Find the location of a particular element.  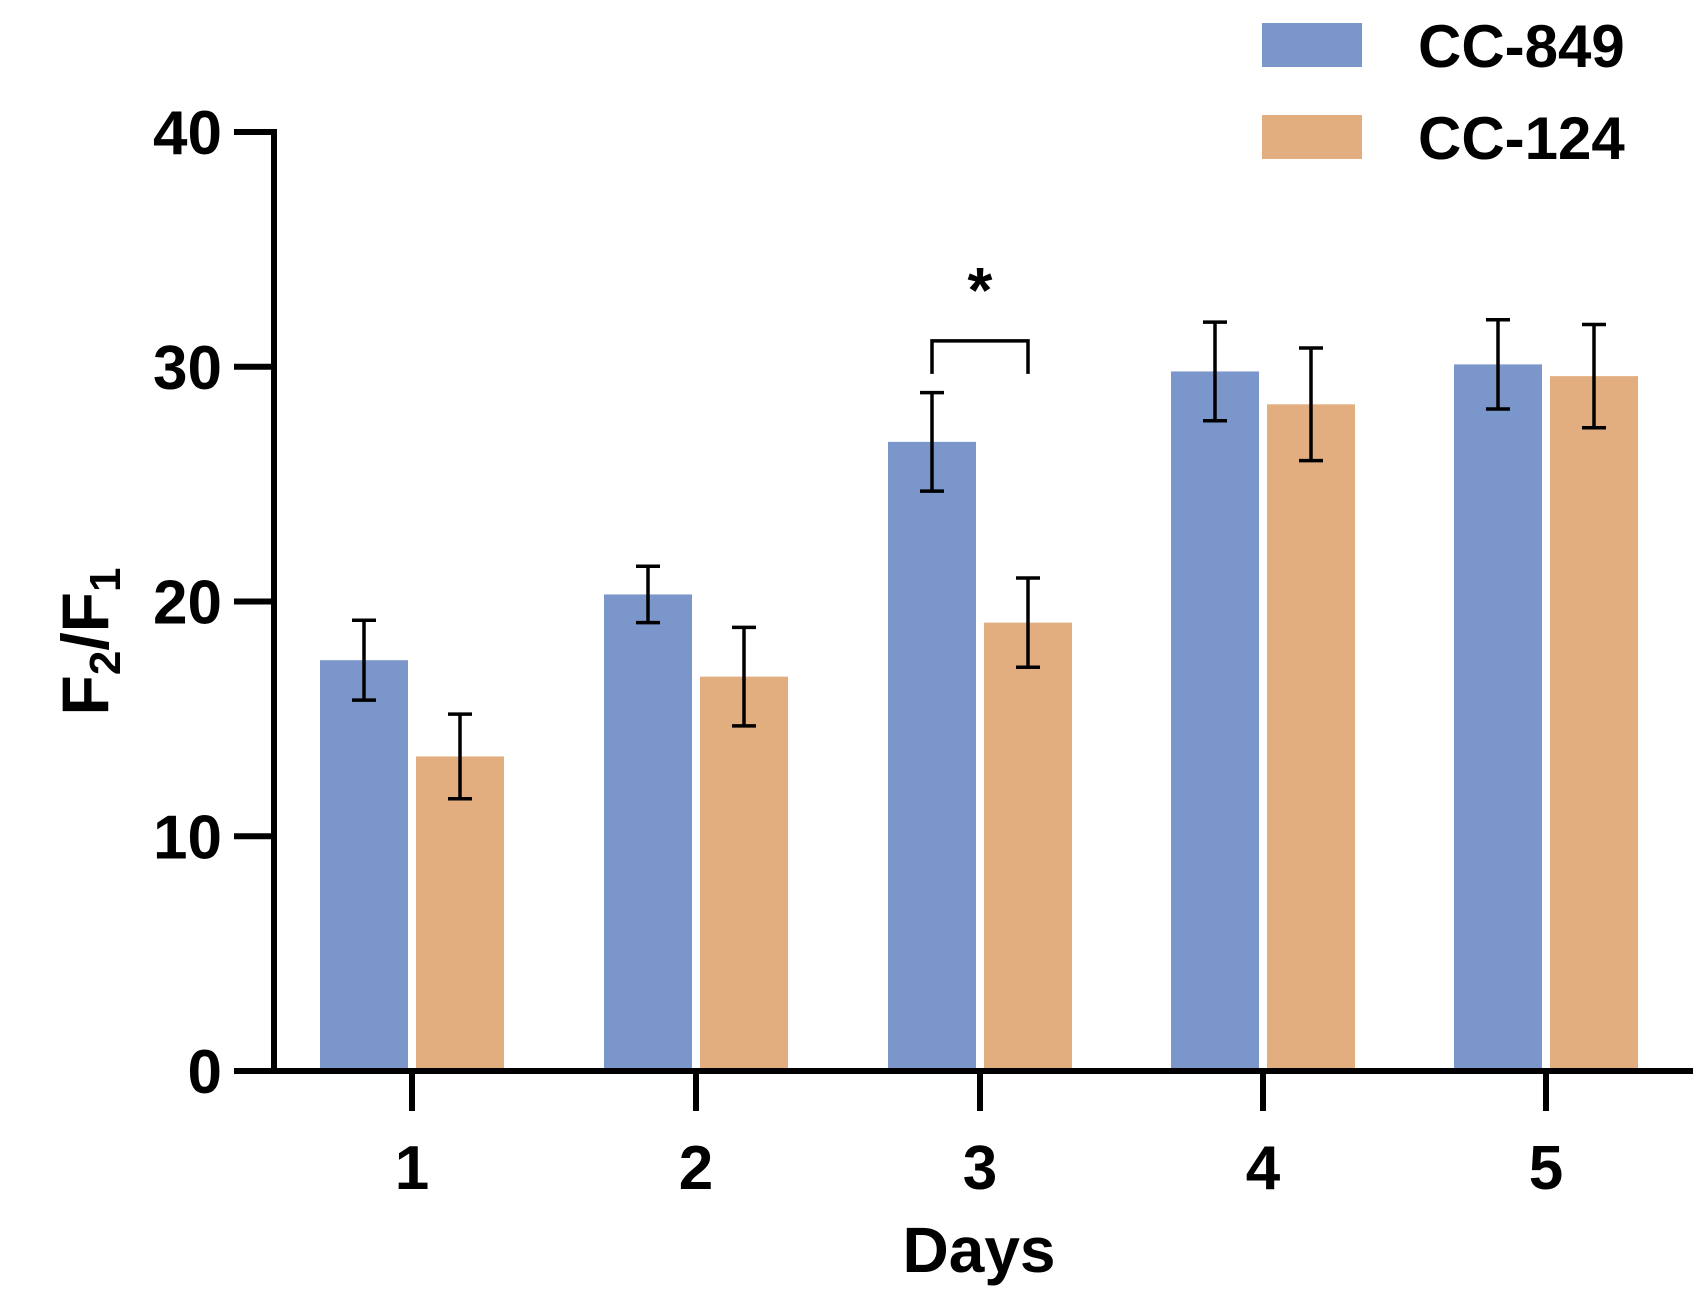

significance-bracket is located at coordinates (980, 356).